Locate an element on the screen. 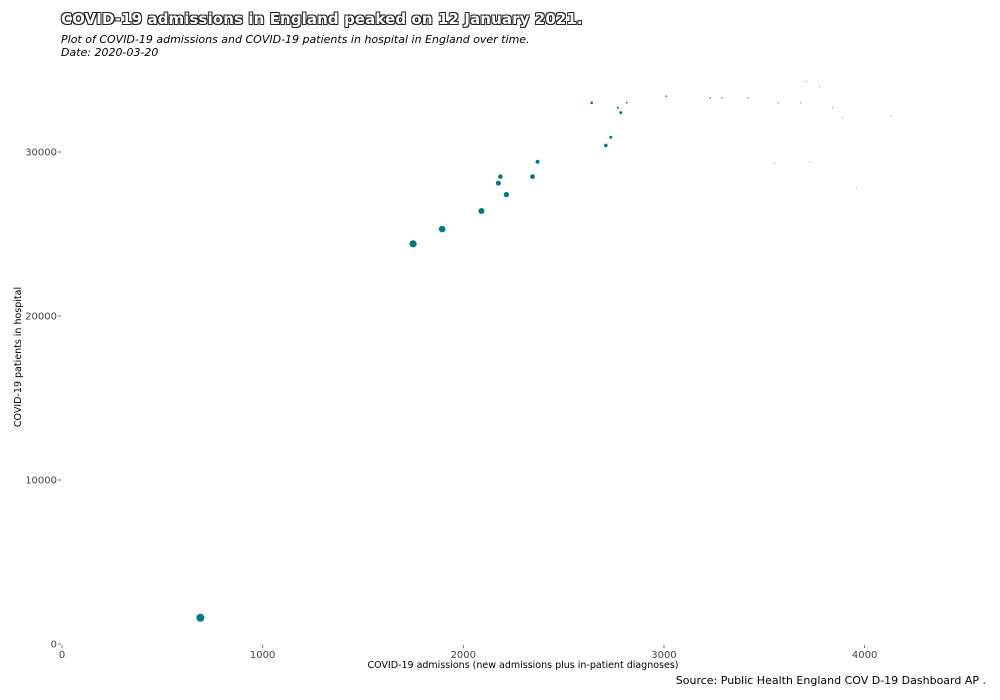 This screenshot has width=1000, height=700. x-axis: 0 1000 2000 3000 4000 is located at coordinates (468, 653).